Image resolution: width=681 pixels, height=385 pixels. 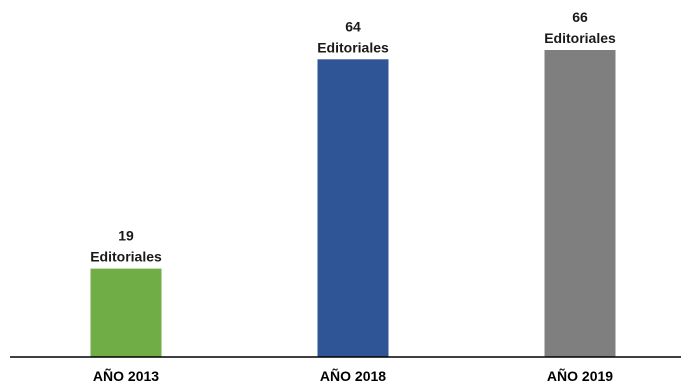 What do you see at coordinates (580, 375) in the screenshot?
I see `category-label-2: AÑO 2019` at bounding box center [580, 375].